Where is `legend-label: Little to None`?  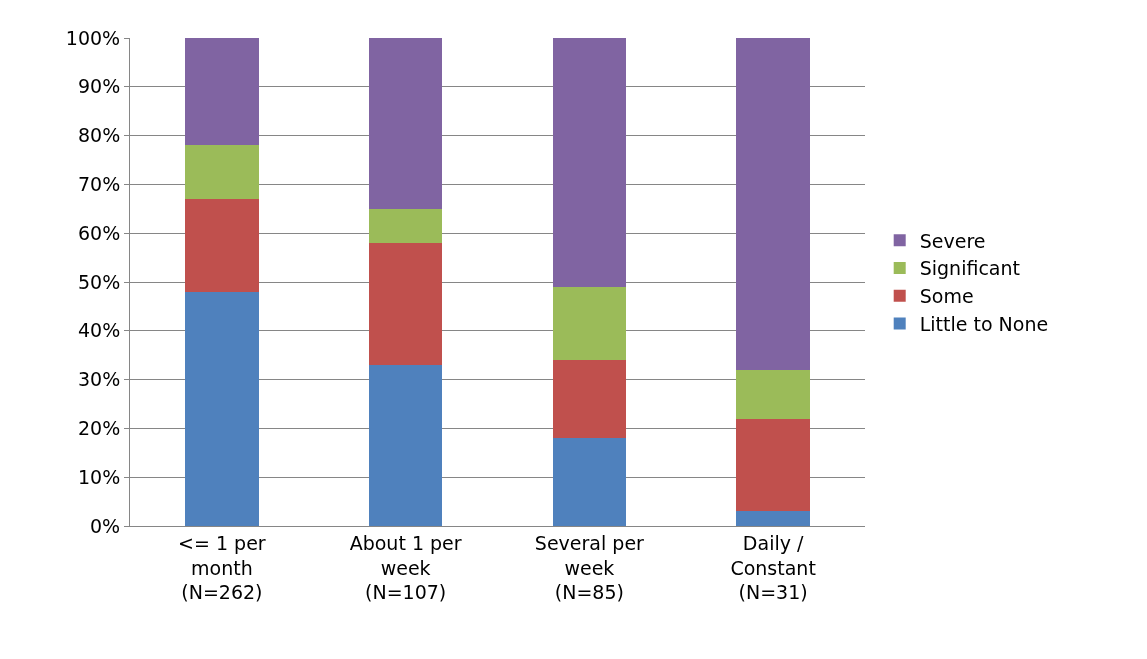
legend-label: Little to None is located at coordinates (984, 323).